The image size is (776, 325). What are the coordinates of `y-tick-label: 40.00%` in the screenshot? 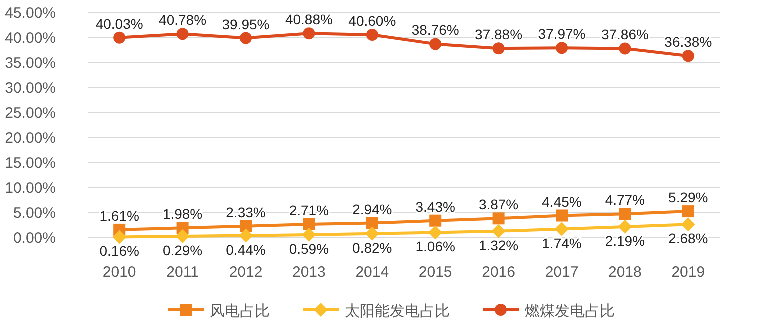 It's located at (30, 38).